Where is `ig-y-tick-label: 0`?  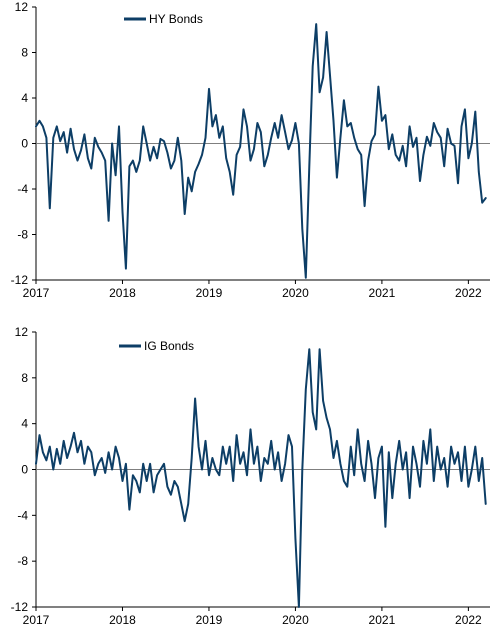 ig-y-tick-label: 0 is located at coordinates (24, 470).